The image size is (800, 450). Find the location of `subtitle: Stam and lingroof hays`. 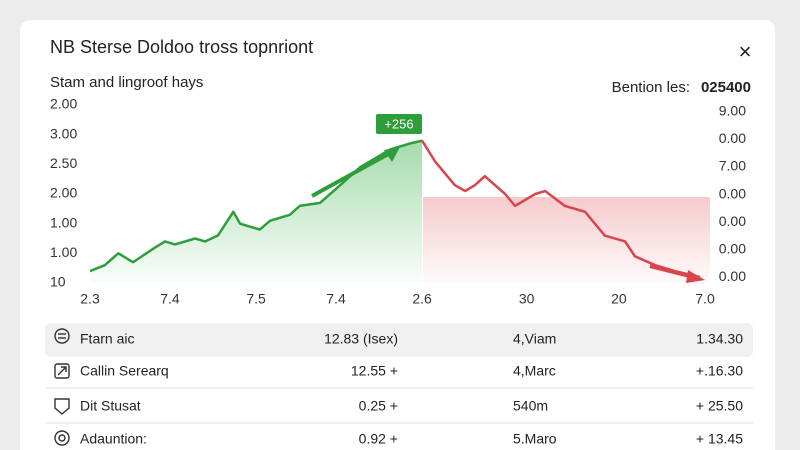

subtitle: Stam and lingroof hays is located at coordinates (126, 82).